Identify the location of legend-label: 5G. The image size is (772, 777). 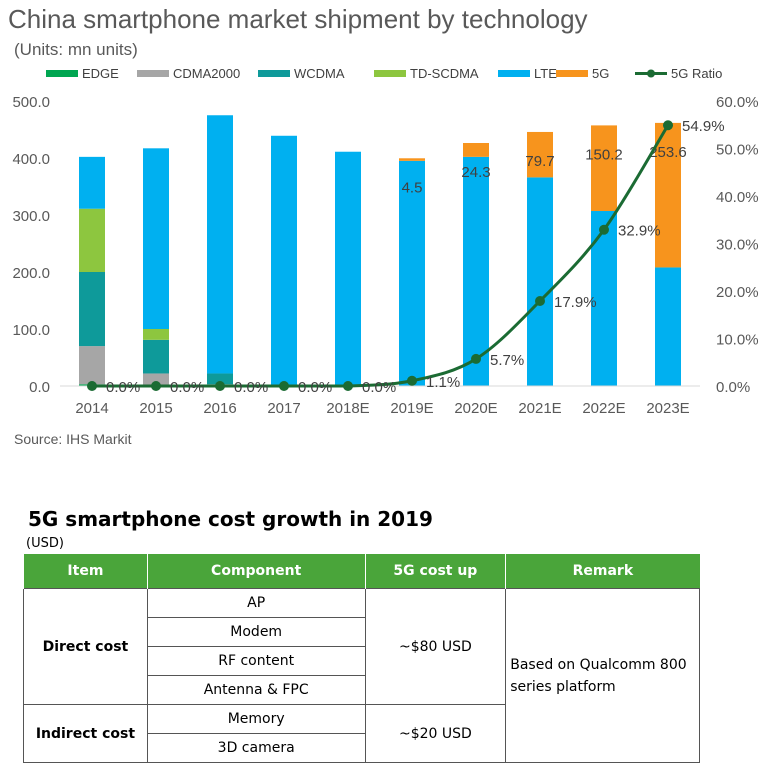
(600, 73).